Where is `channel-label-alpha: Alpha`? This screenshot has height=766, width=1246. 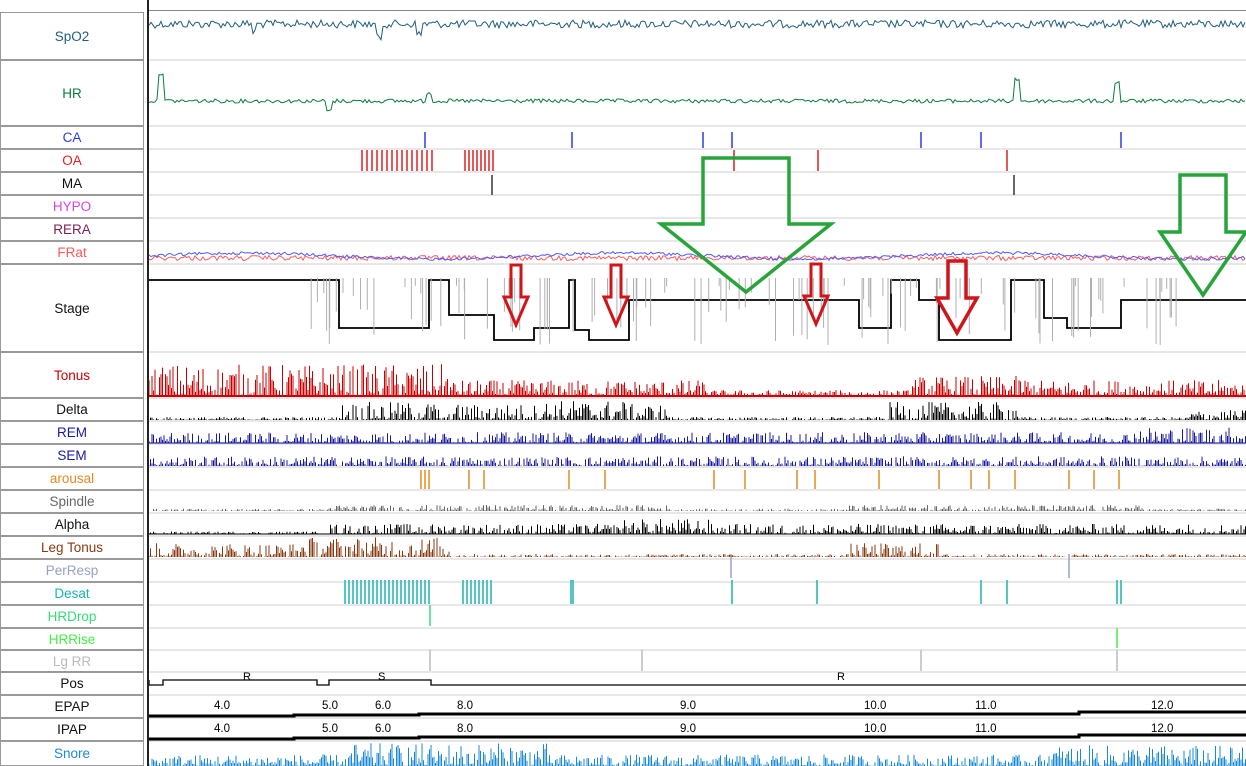 channel-label-alpha: Alpha is located at coordinates (72, 524).